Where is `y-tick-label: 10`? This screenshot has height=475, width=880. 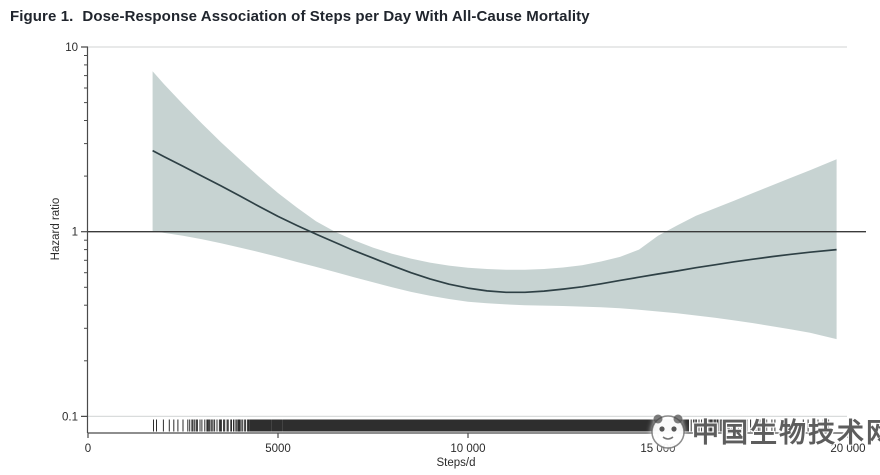 y-tick-label: 10 is located at coordinates (71, 48).